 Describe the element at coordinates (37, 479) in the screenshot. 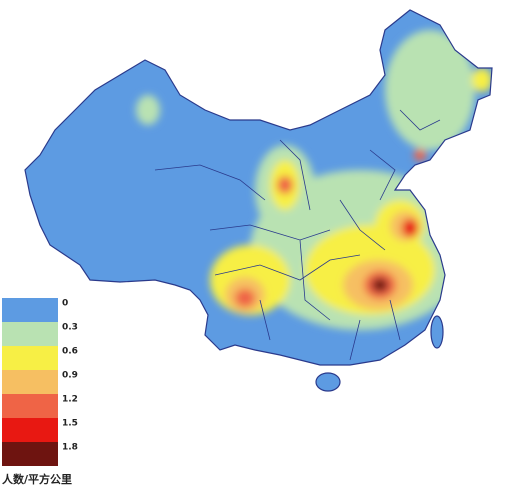

I see `legend-title: 人数/平方公里` at that location.